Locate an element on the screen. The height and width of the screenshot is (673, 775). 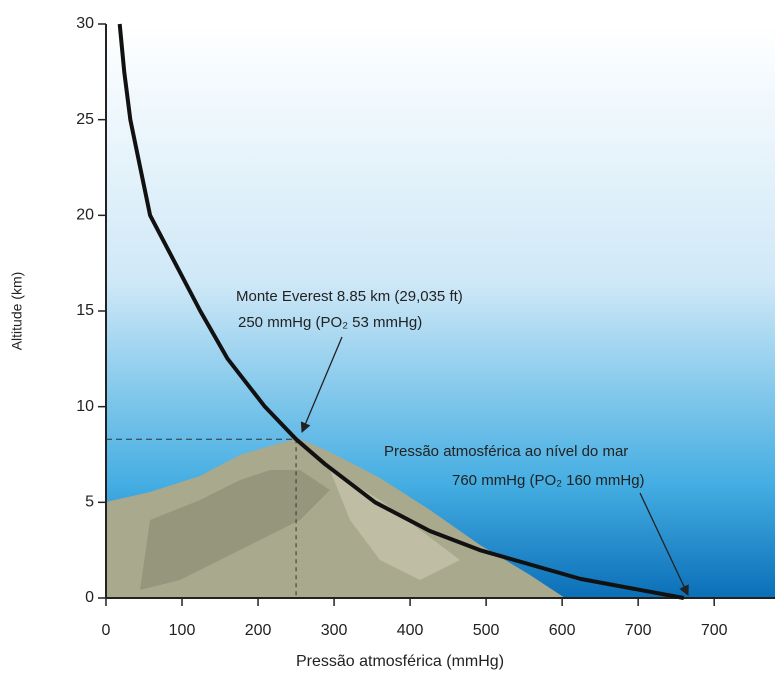
x-tick-label: 100 is located at coordinates (182, 630).